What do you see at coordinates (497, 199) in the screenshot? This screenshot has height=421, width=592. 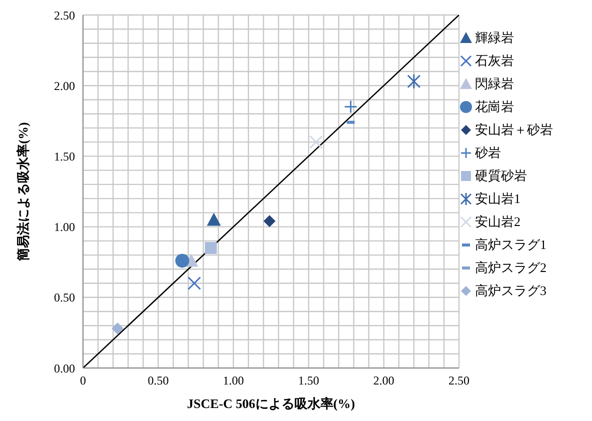 I see `legend-label: 安山岩1` at bounding box center [497, 199].